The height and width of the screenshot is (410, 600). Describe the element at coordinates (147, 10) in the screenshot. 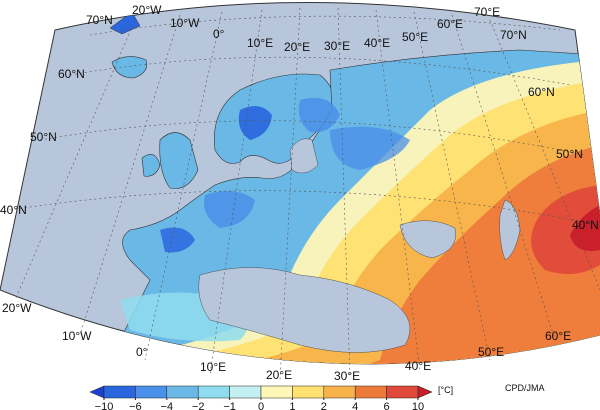

I see `lon-label-20w-top: 20°W` at that location.